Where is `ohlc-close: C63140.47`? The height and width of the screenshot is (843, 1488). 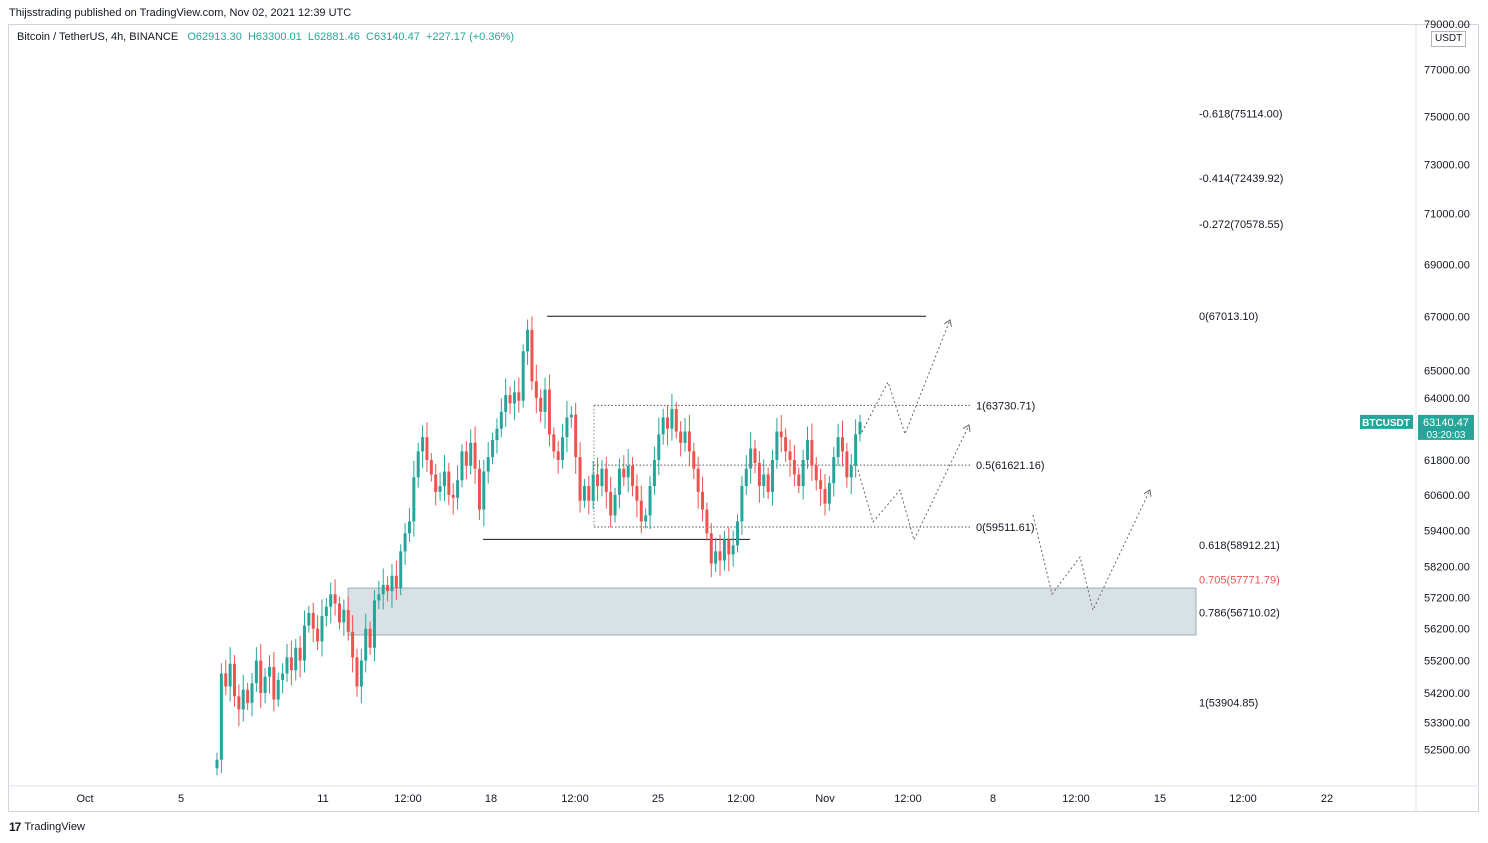 ohlc-close: C63140.47 is located at coordinates (393, 37).